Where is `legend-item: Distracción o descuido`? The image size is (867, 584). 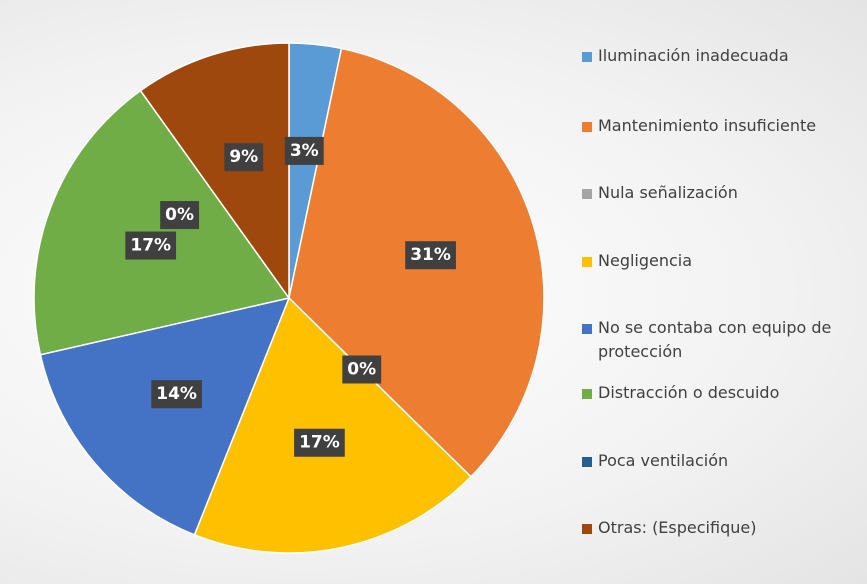
legend-item: Distracción o descuido is located at coordinates (719, 393).